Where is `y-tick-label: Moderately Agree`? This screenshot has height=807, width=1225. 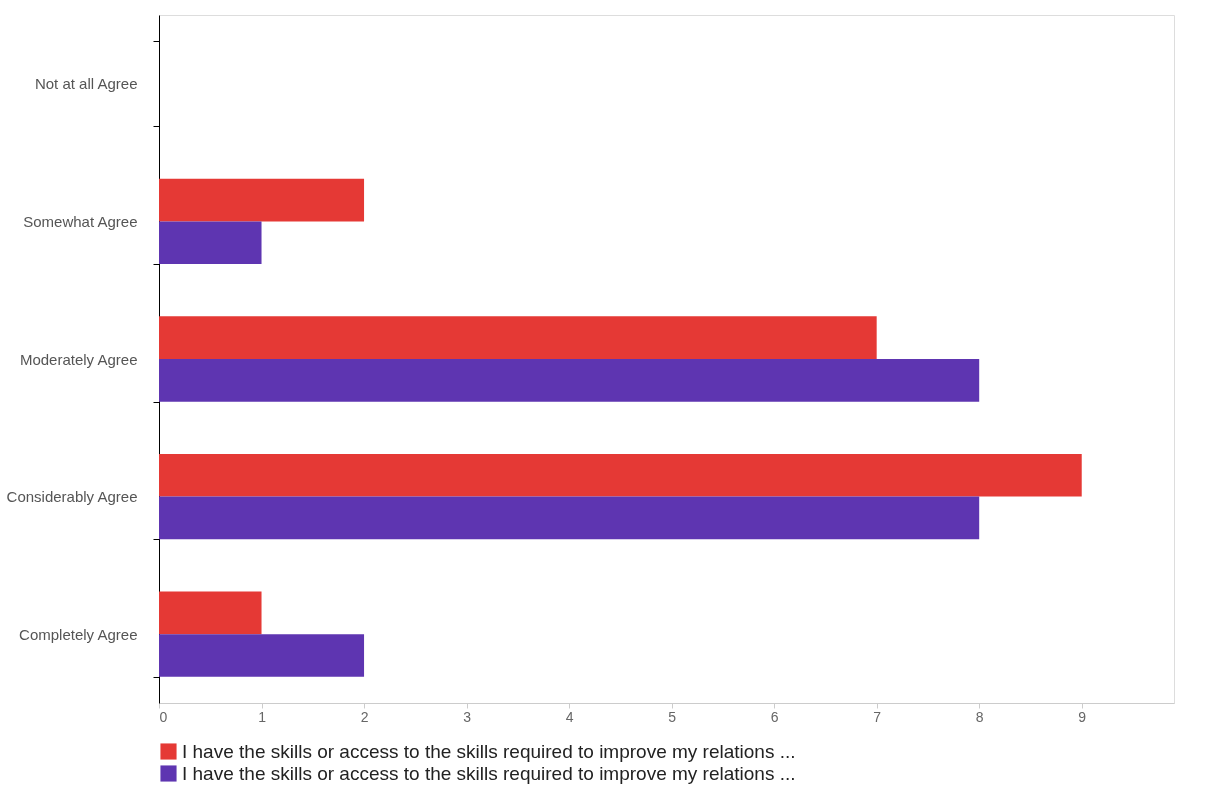 y-tick-label: Moderately Agree is located at coordinates (78, 359).